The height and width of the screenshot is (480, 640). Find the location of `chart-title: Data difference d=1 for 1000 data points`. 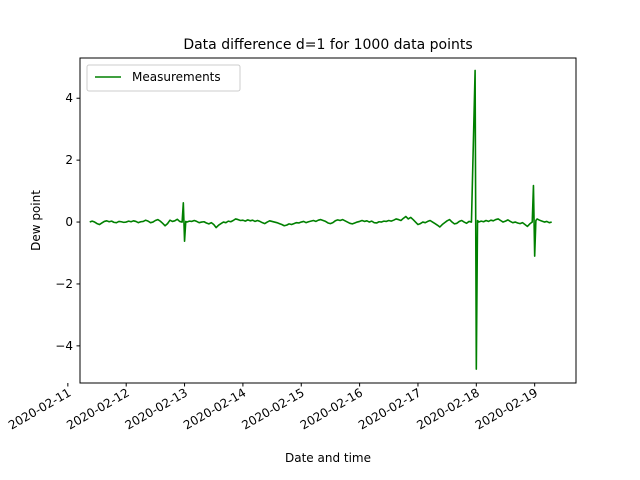

chart-title: Data difference d=1 for 1000 data points is located at coordinates (327, 45).